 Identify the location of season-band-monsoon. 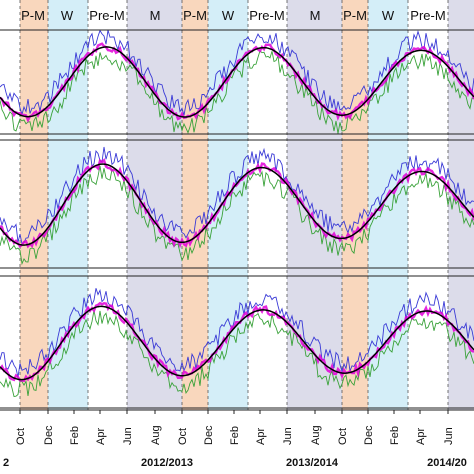
(314, 205).